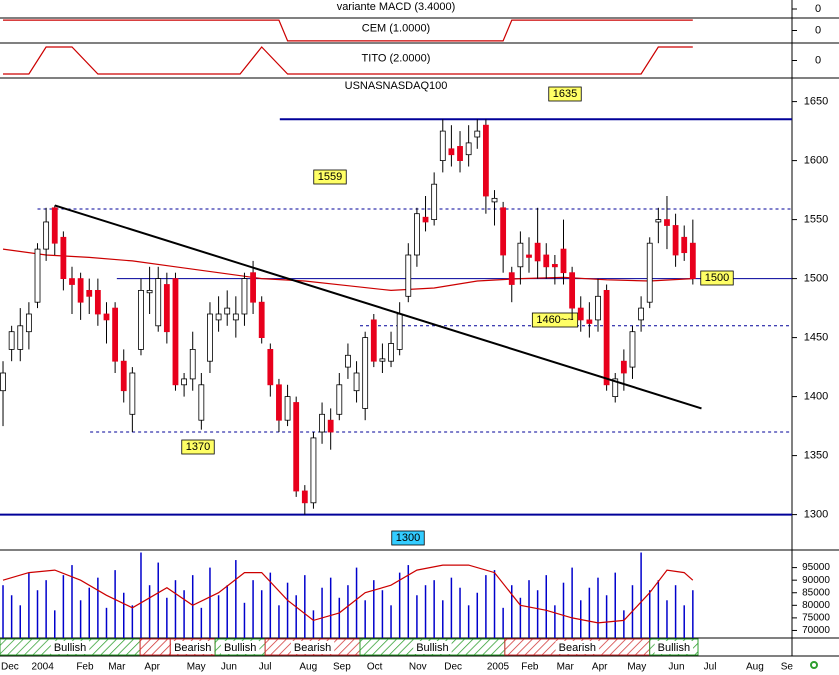  Describe the element at coordinates (418, 667) in the screenshot. I see `x-tick-label: Nov` at that location.